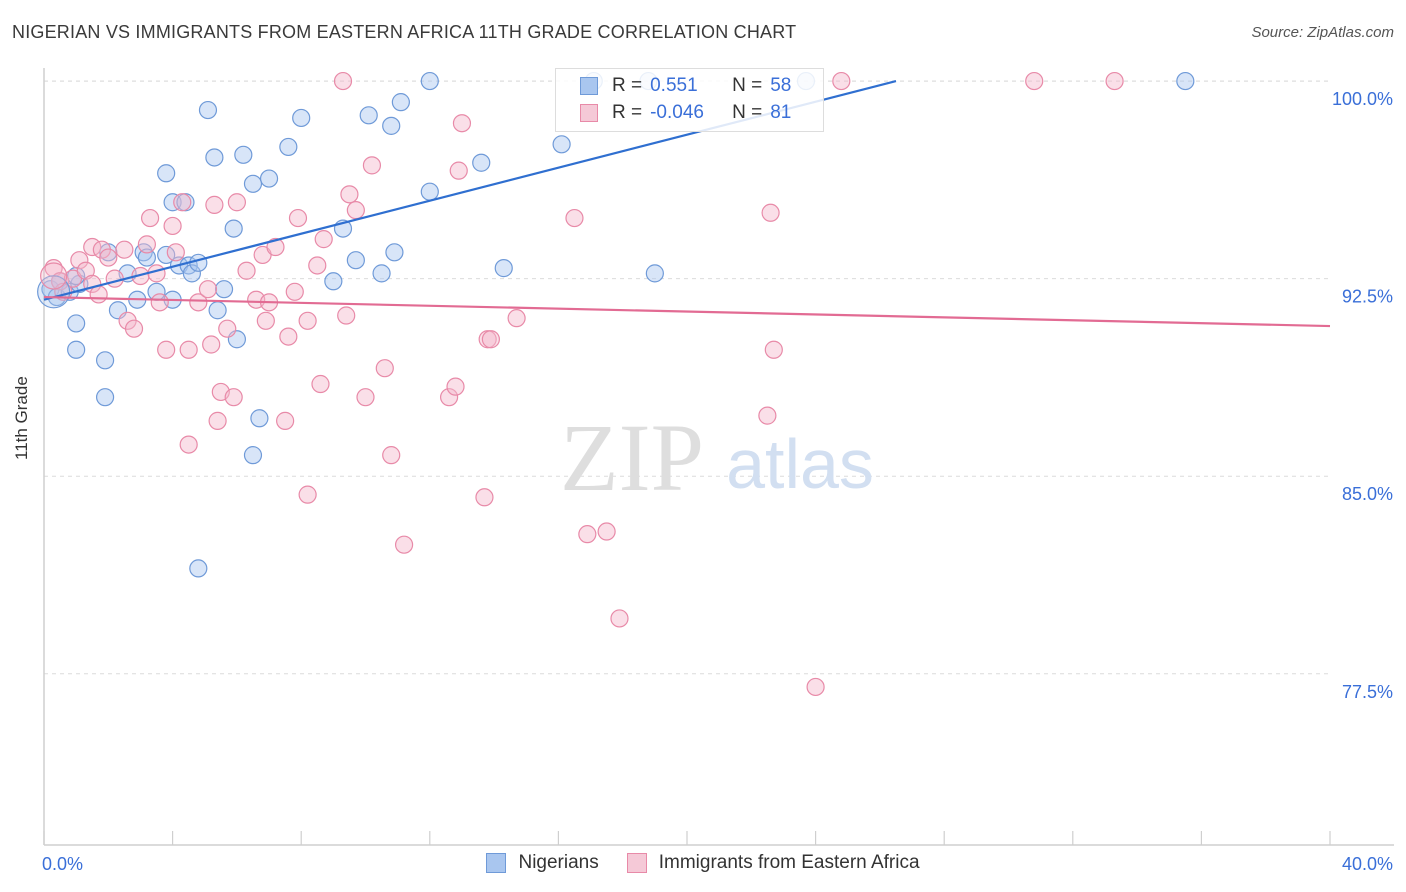 Image resolution: width=1406 pixels, height=892 pixels. What do you see at coordinates (558, 862) in the screenshot?
I see `legend-label: Nigerians` at bounding box center [558, 862].